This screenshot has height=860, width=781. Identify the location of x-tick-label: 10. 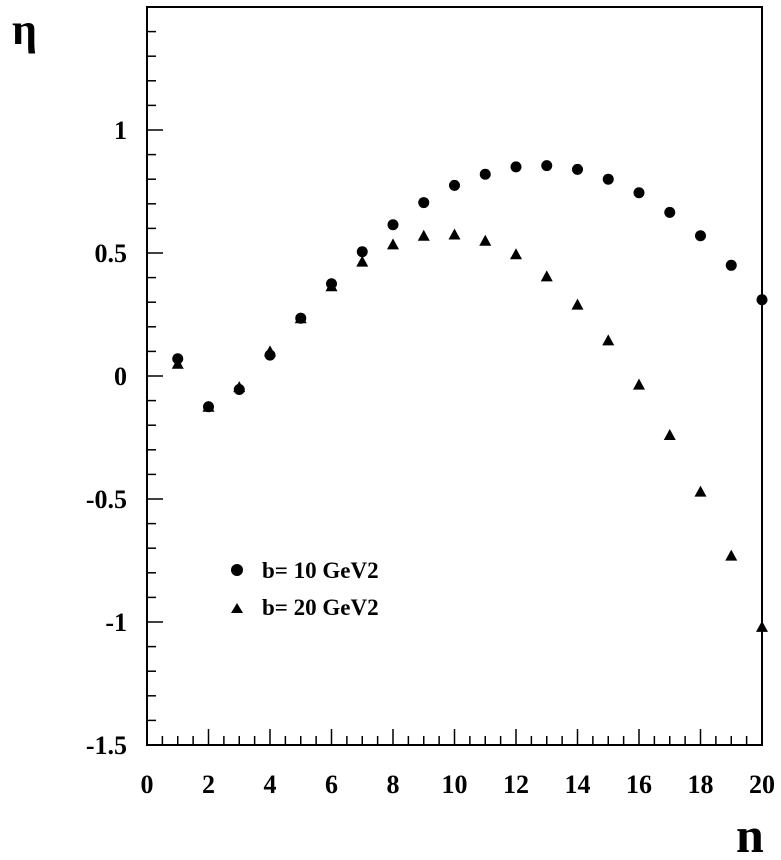
(455, 784).